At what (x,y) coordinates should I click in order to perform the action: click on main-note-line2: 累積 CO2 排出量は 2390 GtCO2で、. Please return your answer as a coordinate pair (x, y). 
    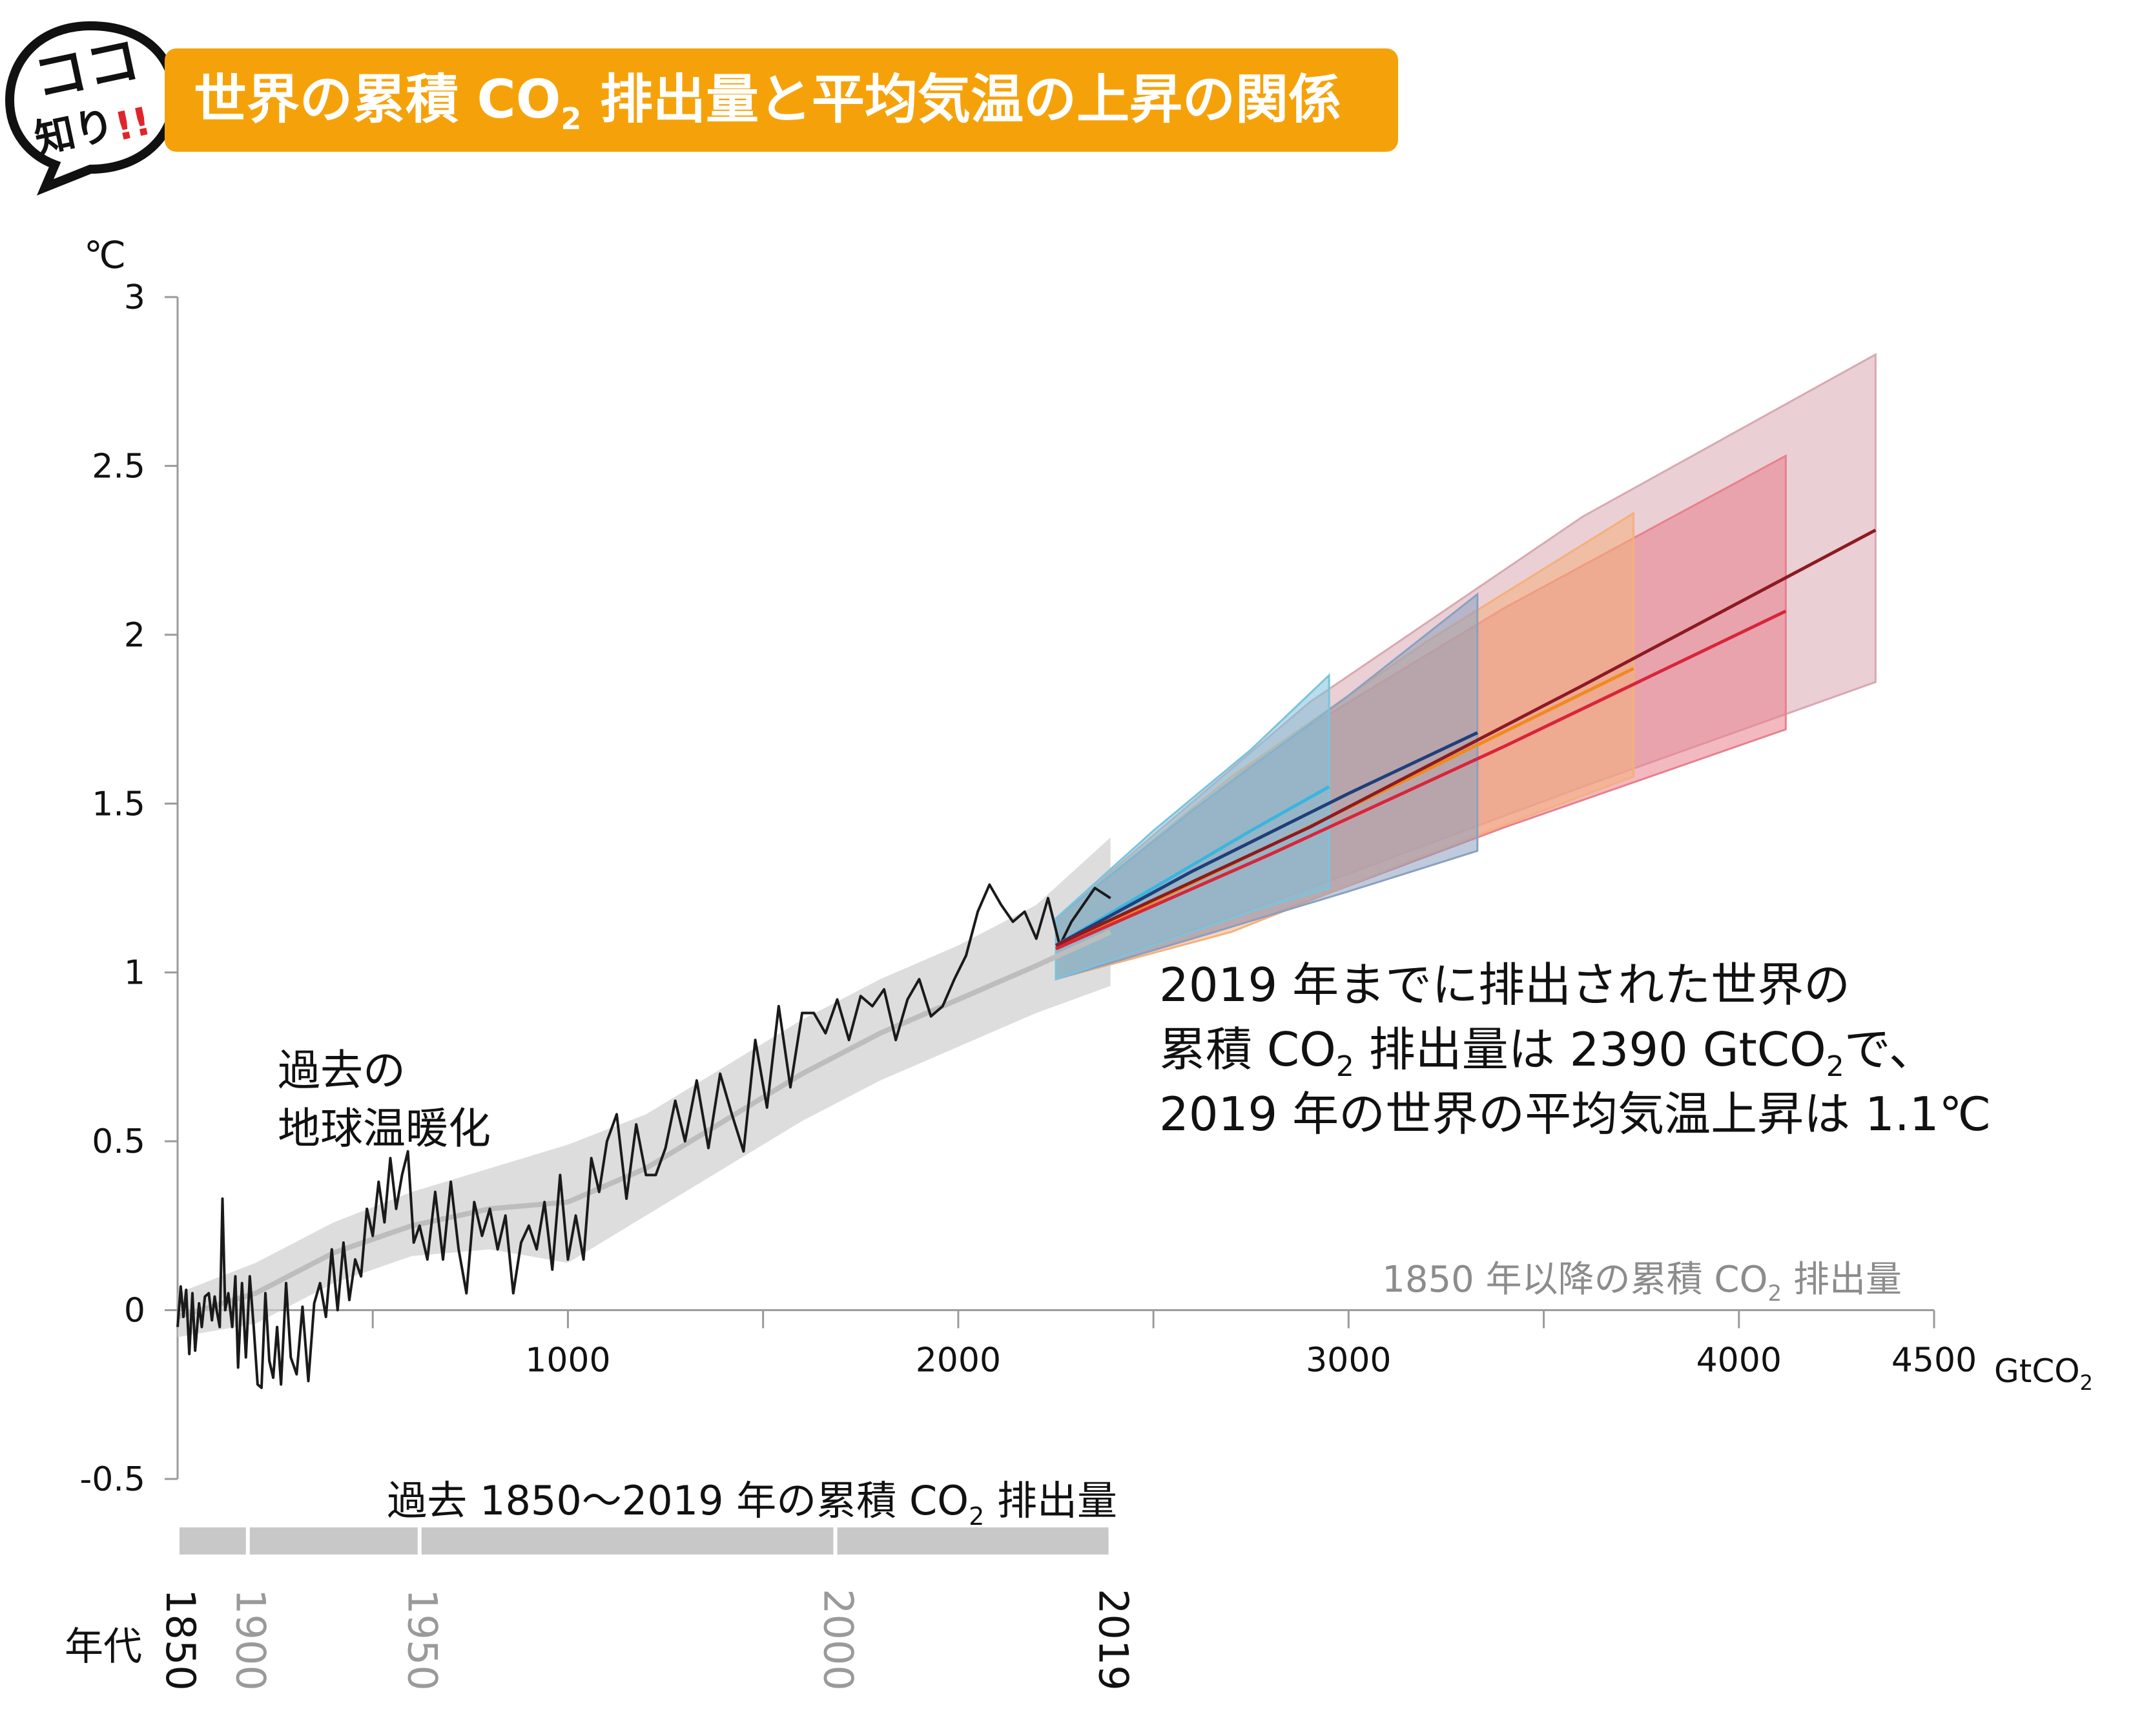
    Looking at the image, I should click on (1547, 1052).